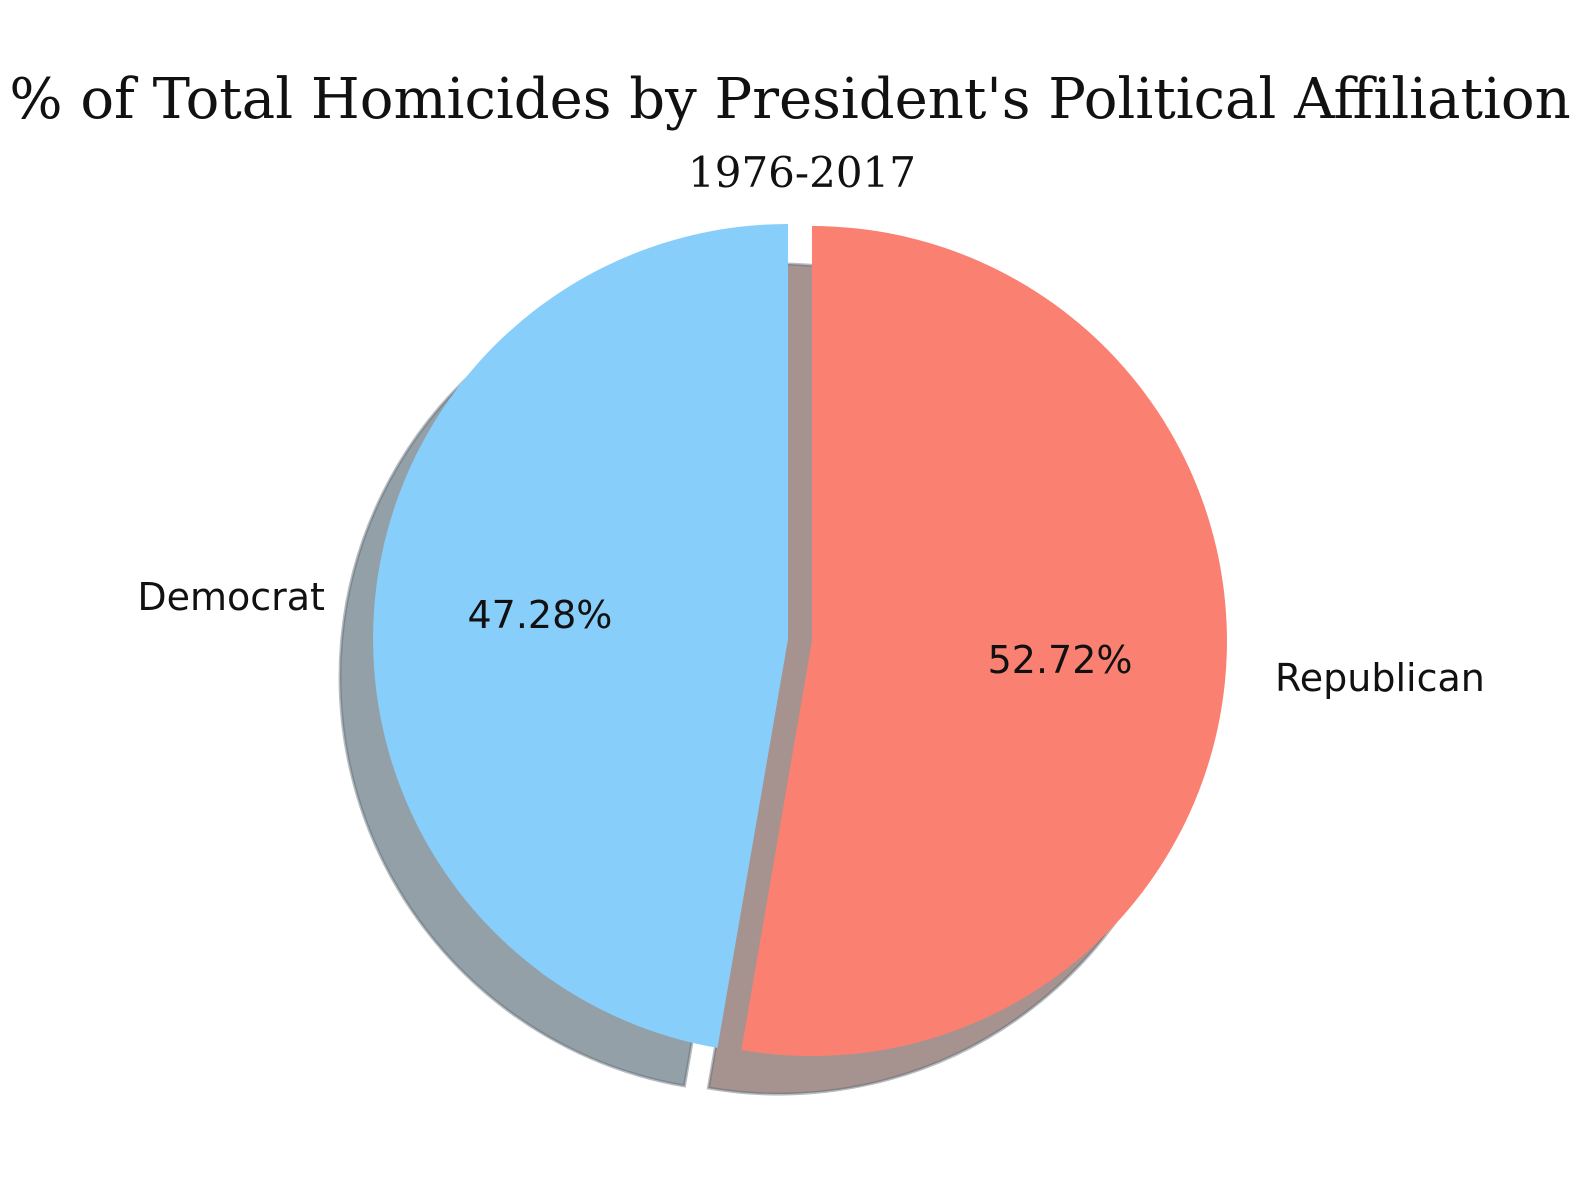 Image resolution: width=1581 pixels, height=1179 pixels. What do you see at coordinates (1060, 660) in the screenshot?
I see `slice-percent-republican: 52.72%` at bounding box center [1060, 660].